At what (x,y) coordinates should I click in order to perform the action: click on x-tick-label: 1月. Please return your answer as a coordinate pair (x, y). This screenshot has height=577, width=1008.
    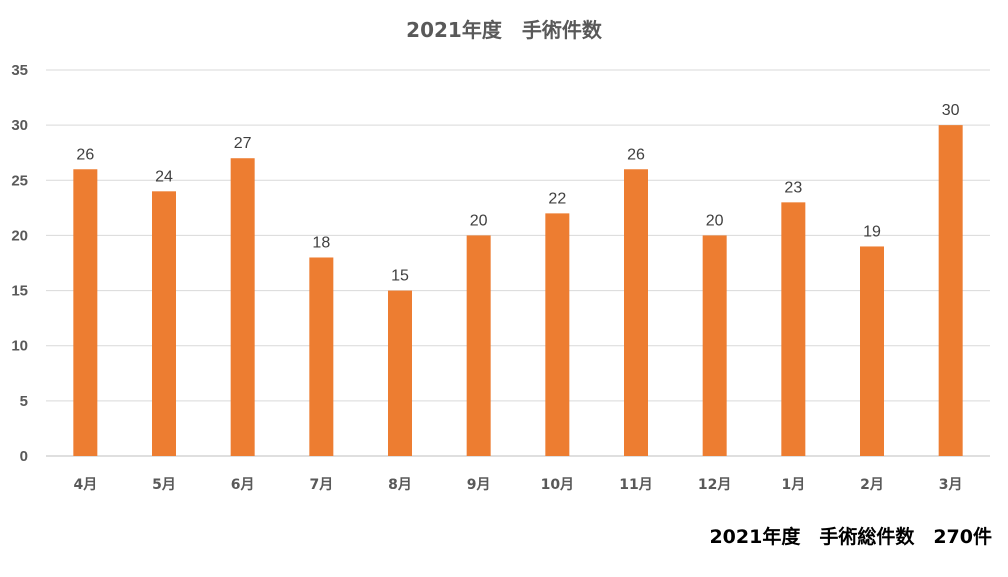
    Looking at the image, I should click on (793, 485).